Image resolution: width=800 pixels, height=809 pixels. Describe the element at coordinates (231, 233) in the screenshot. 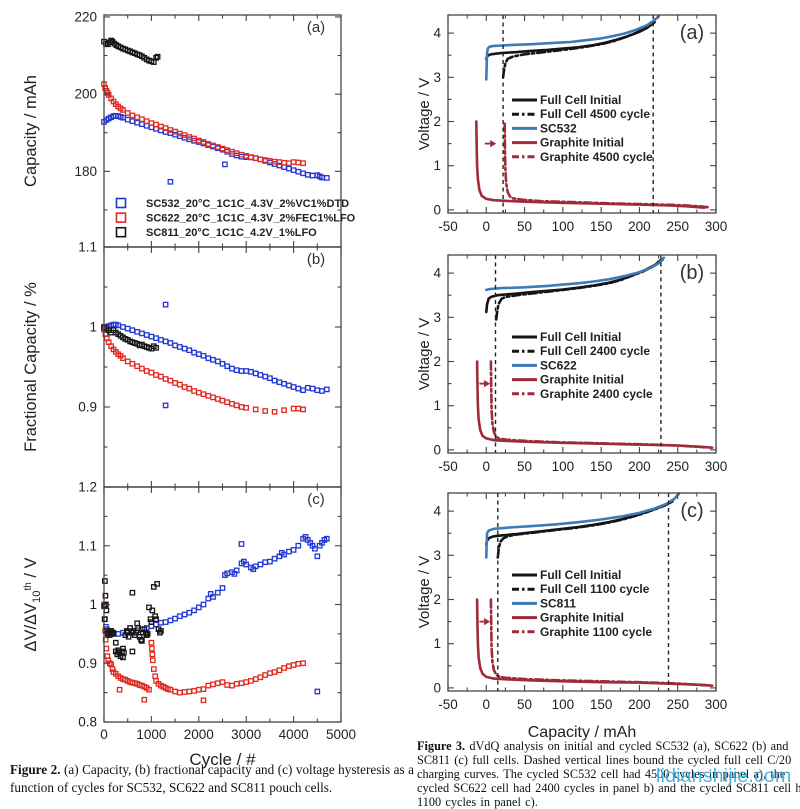

I see `legend-label: SC811_20°C_1C1C_4.2V_1%LFO` at that location.